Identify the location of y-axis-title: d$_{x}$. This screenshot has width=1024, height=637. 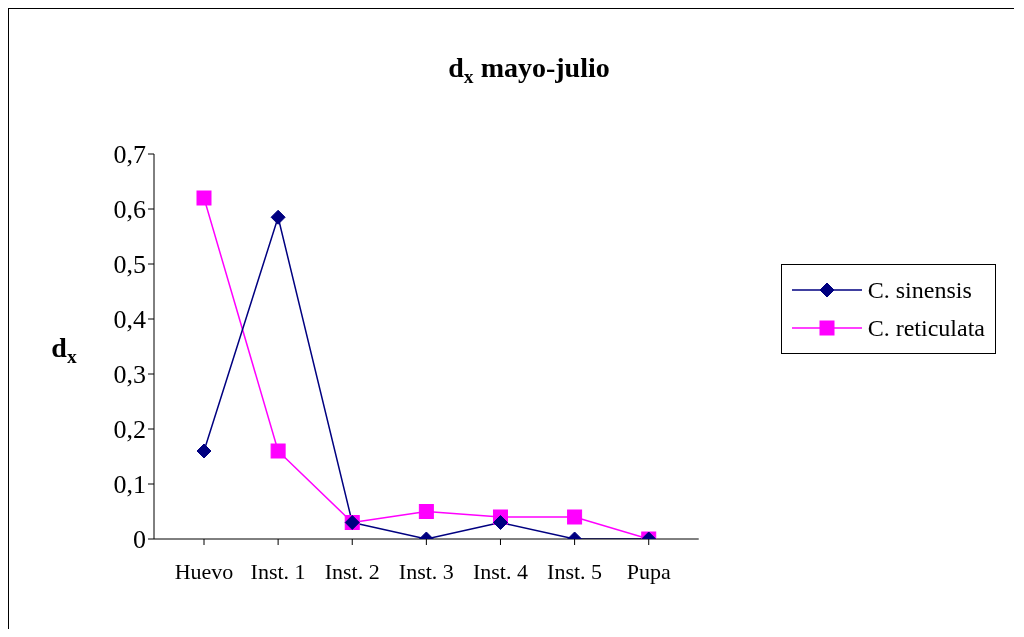
(64, 349).